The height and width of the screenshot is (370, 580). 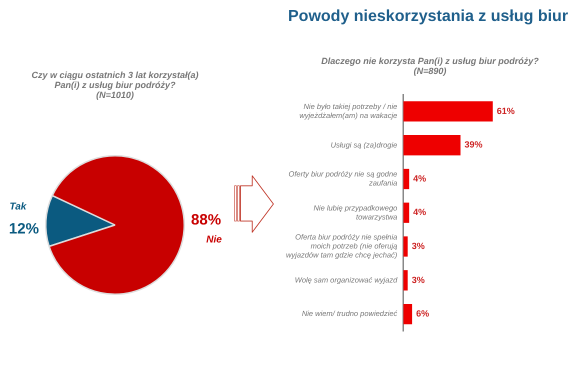 I want to click on chart-title: Powody nieskorzystania z usług biur, so click(x=428, y=16).